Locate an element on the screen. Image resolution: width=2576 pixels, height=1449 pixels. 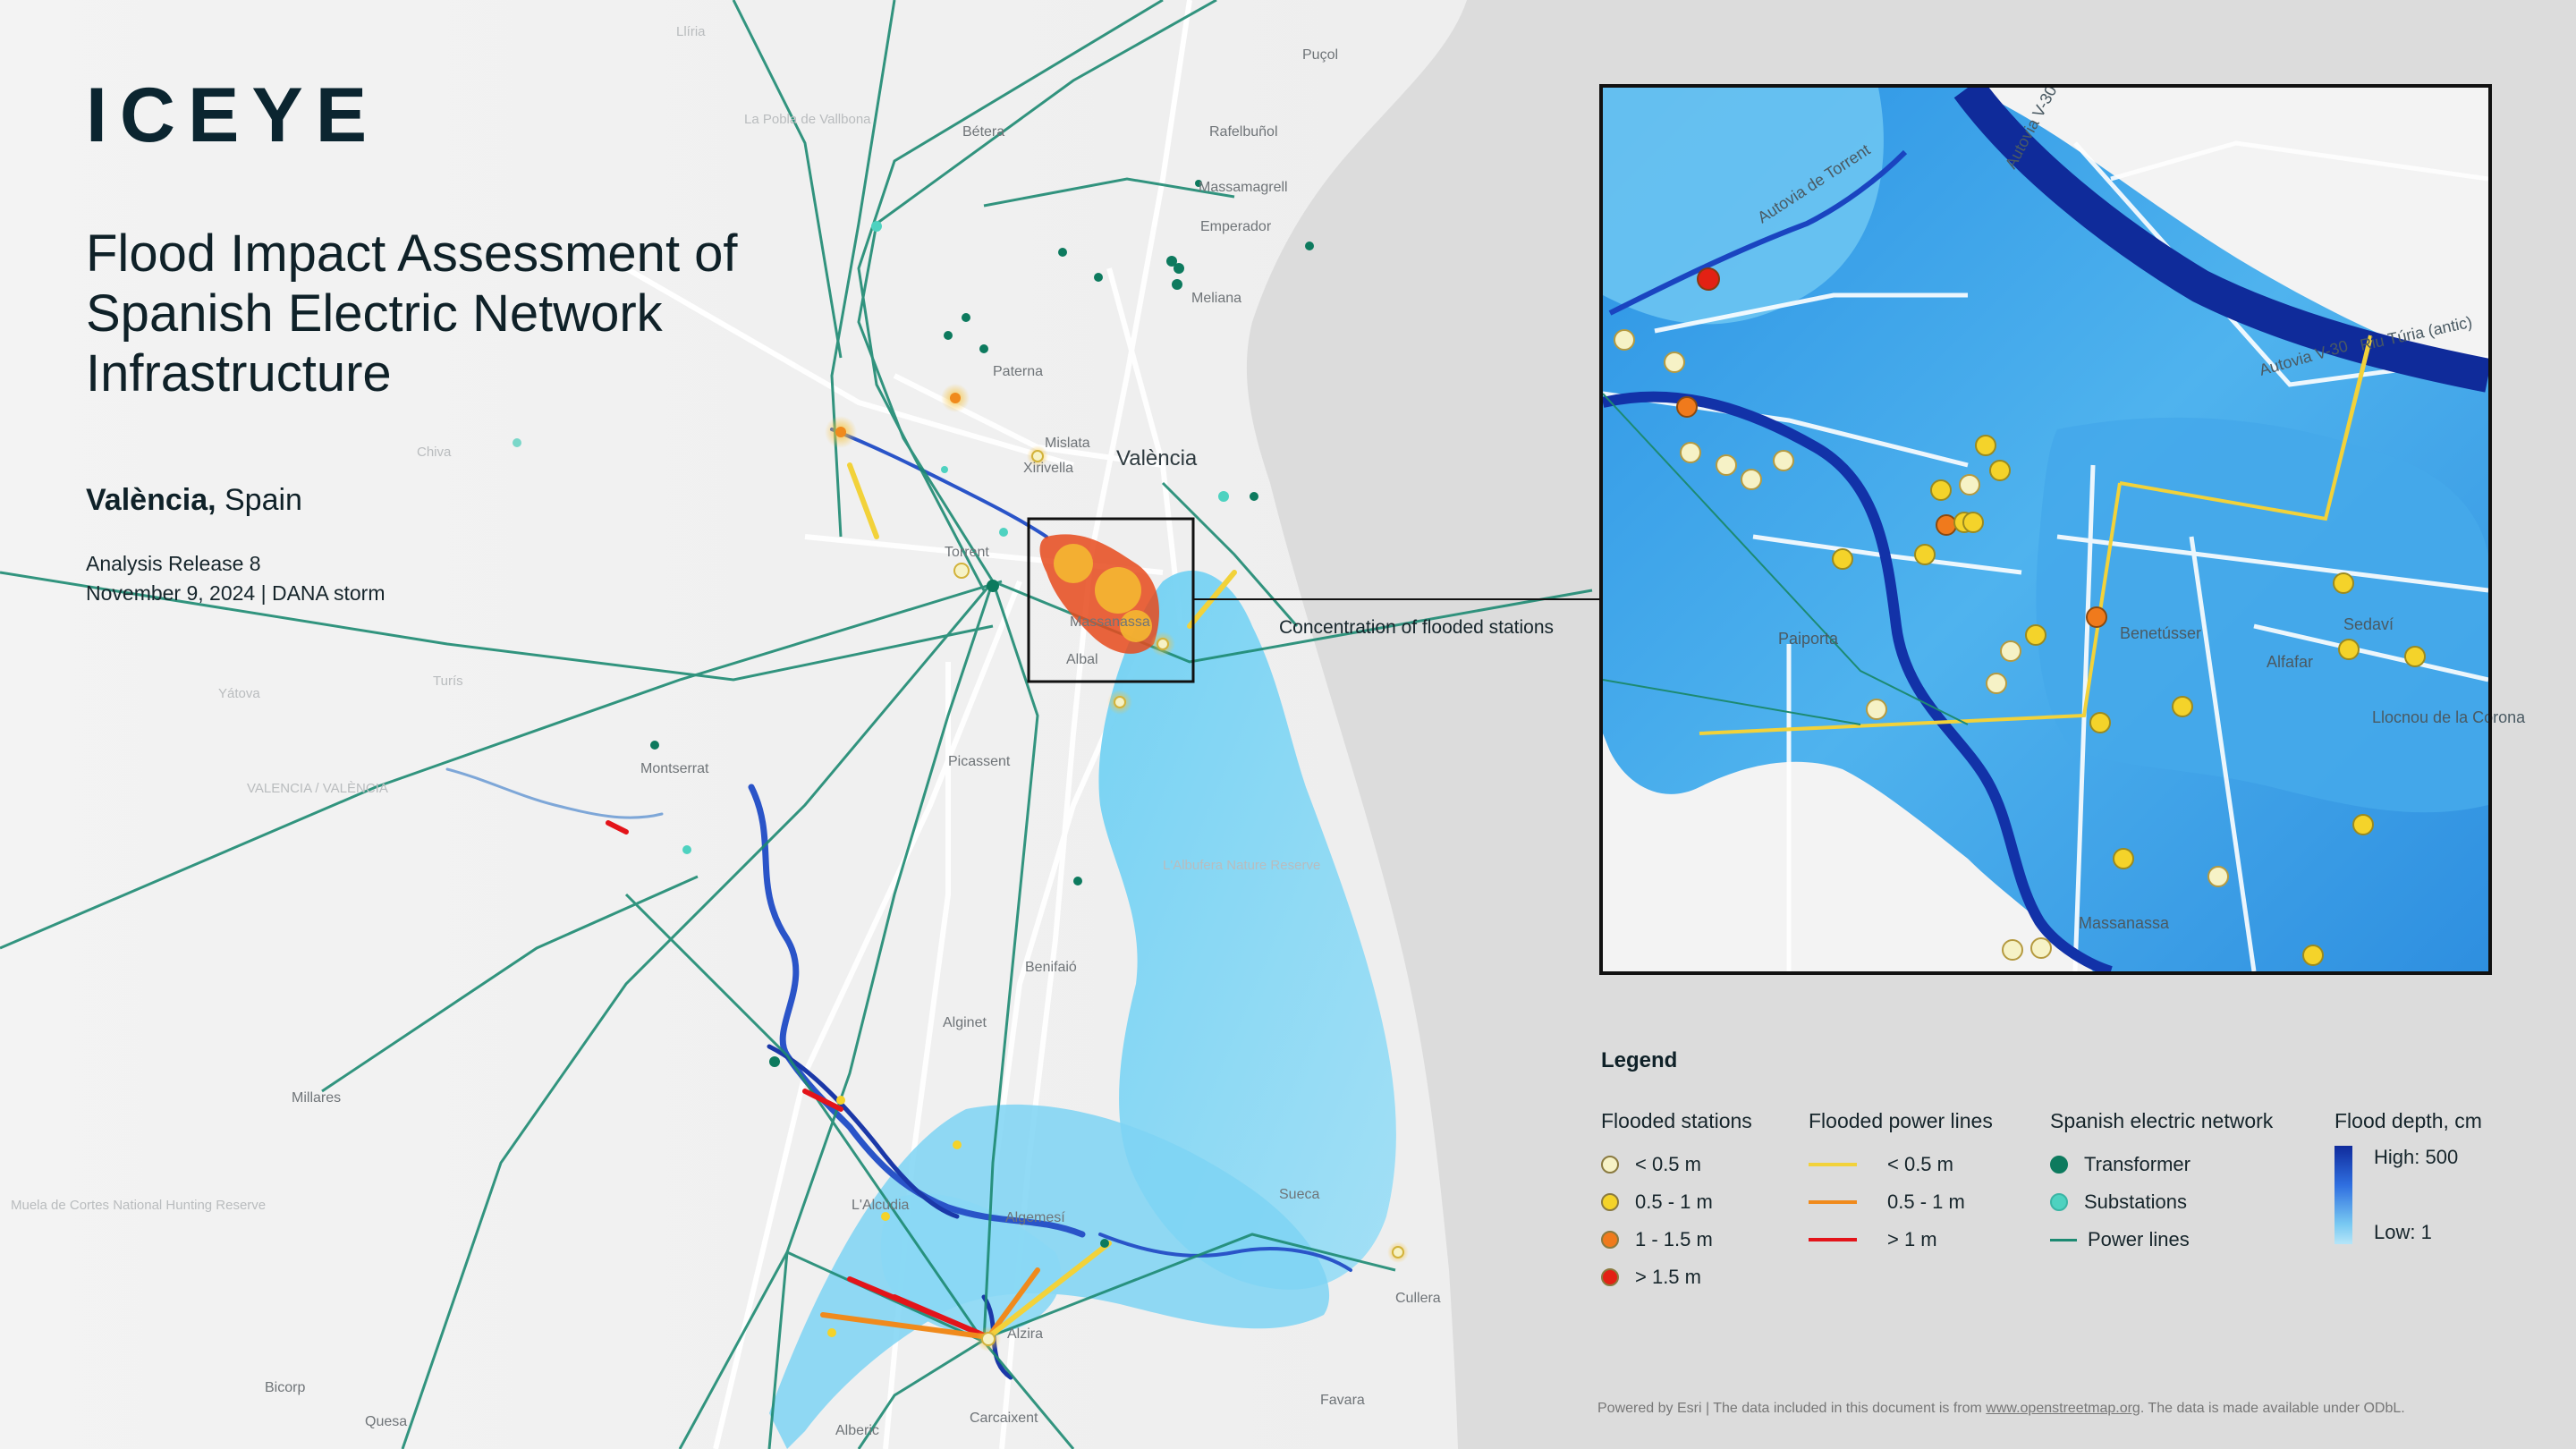
label-albal: Albal is located at coordinates (1082, 659).